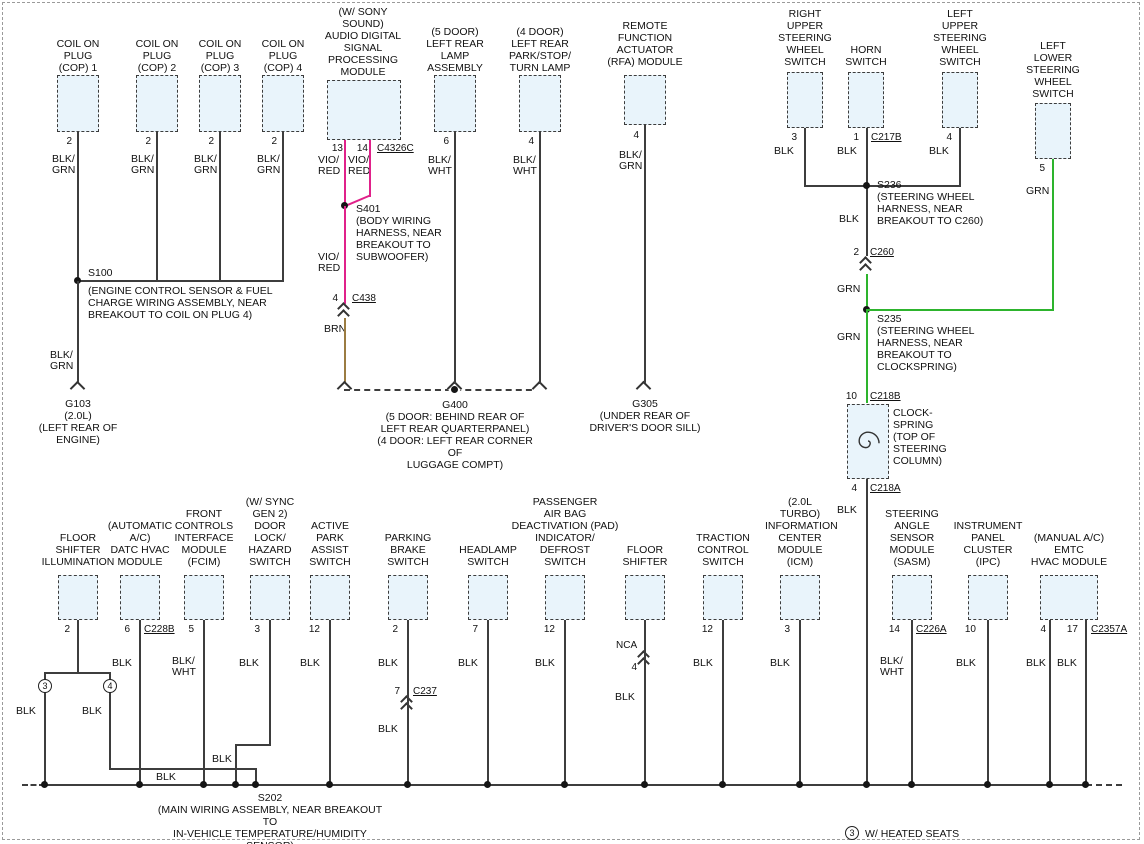 The width and height of the screenshot is (1144, 844). What do you see at coordinates (270, 798) in the screenshot?
I see `splice-s202-name: S202` at bounding box center [270, 798].